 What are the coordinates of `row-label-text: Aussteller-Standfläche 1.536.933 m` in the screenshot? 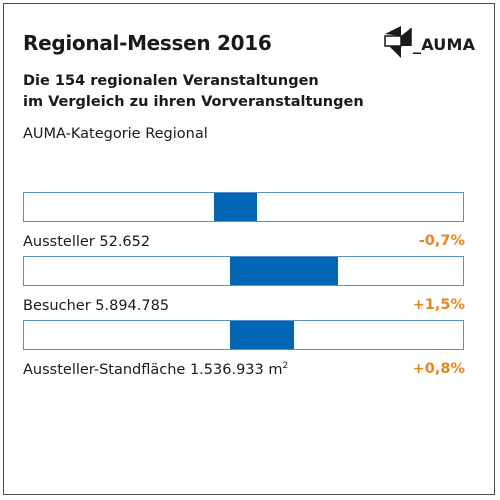 It's located at (153, 370).